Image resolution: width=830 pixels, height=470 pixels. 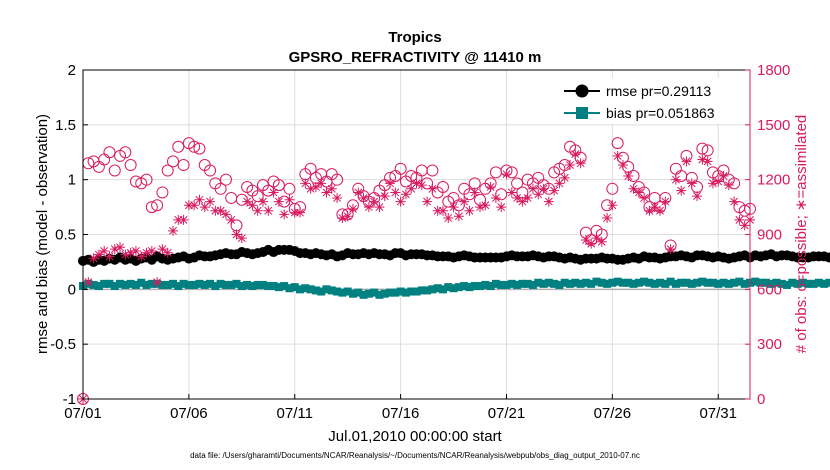 What do you see at coordinates (42, 234) in the screenshot?
I see `y-axis-label-left: rmse and bias (model - observation)` at bounding box center [42, 234].